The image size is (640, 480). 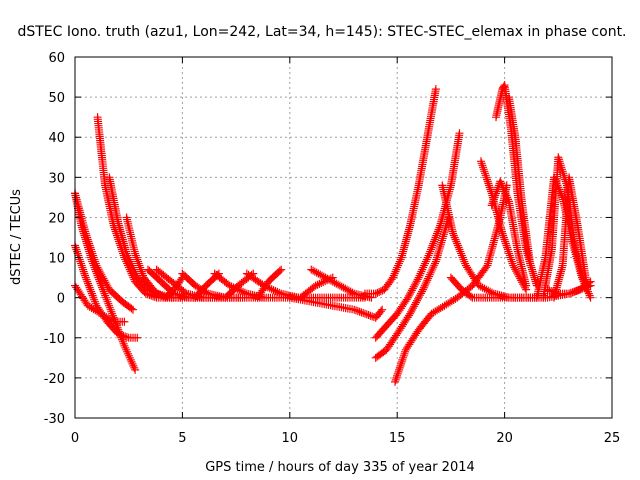 What do you see at coordinates (54, 419) in the screenshot?
I see `y-tick-label: -30` at bounding box center [54, 419].